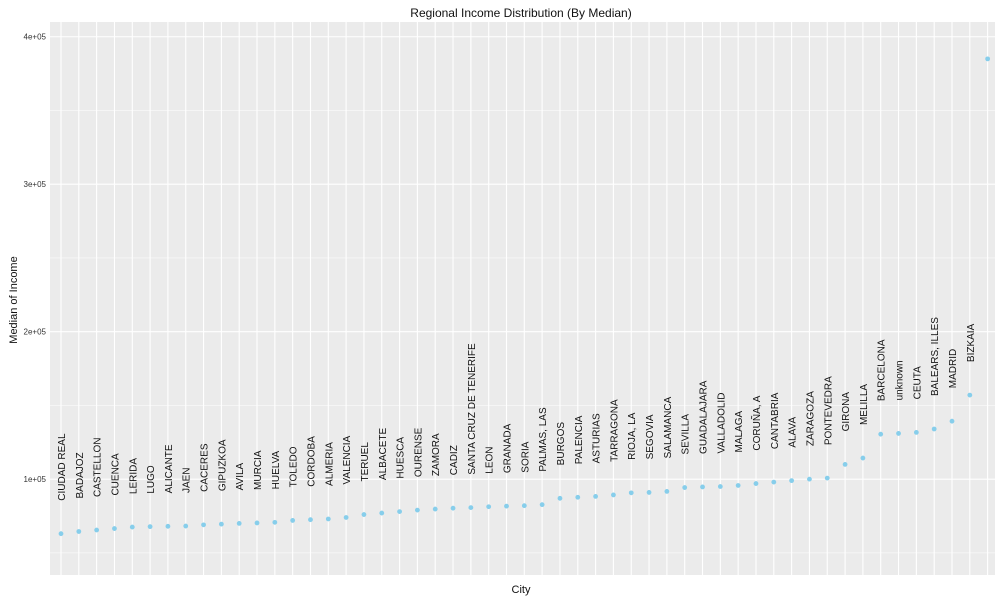 This screenshot has height=600, width=1000. Describe the element at coordinates (454, 460) in the screenshot. I see `point-label: CADIZ` at that location.